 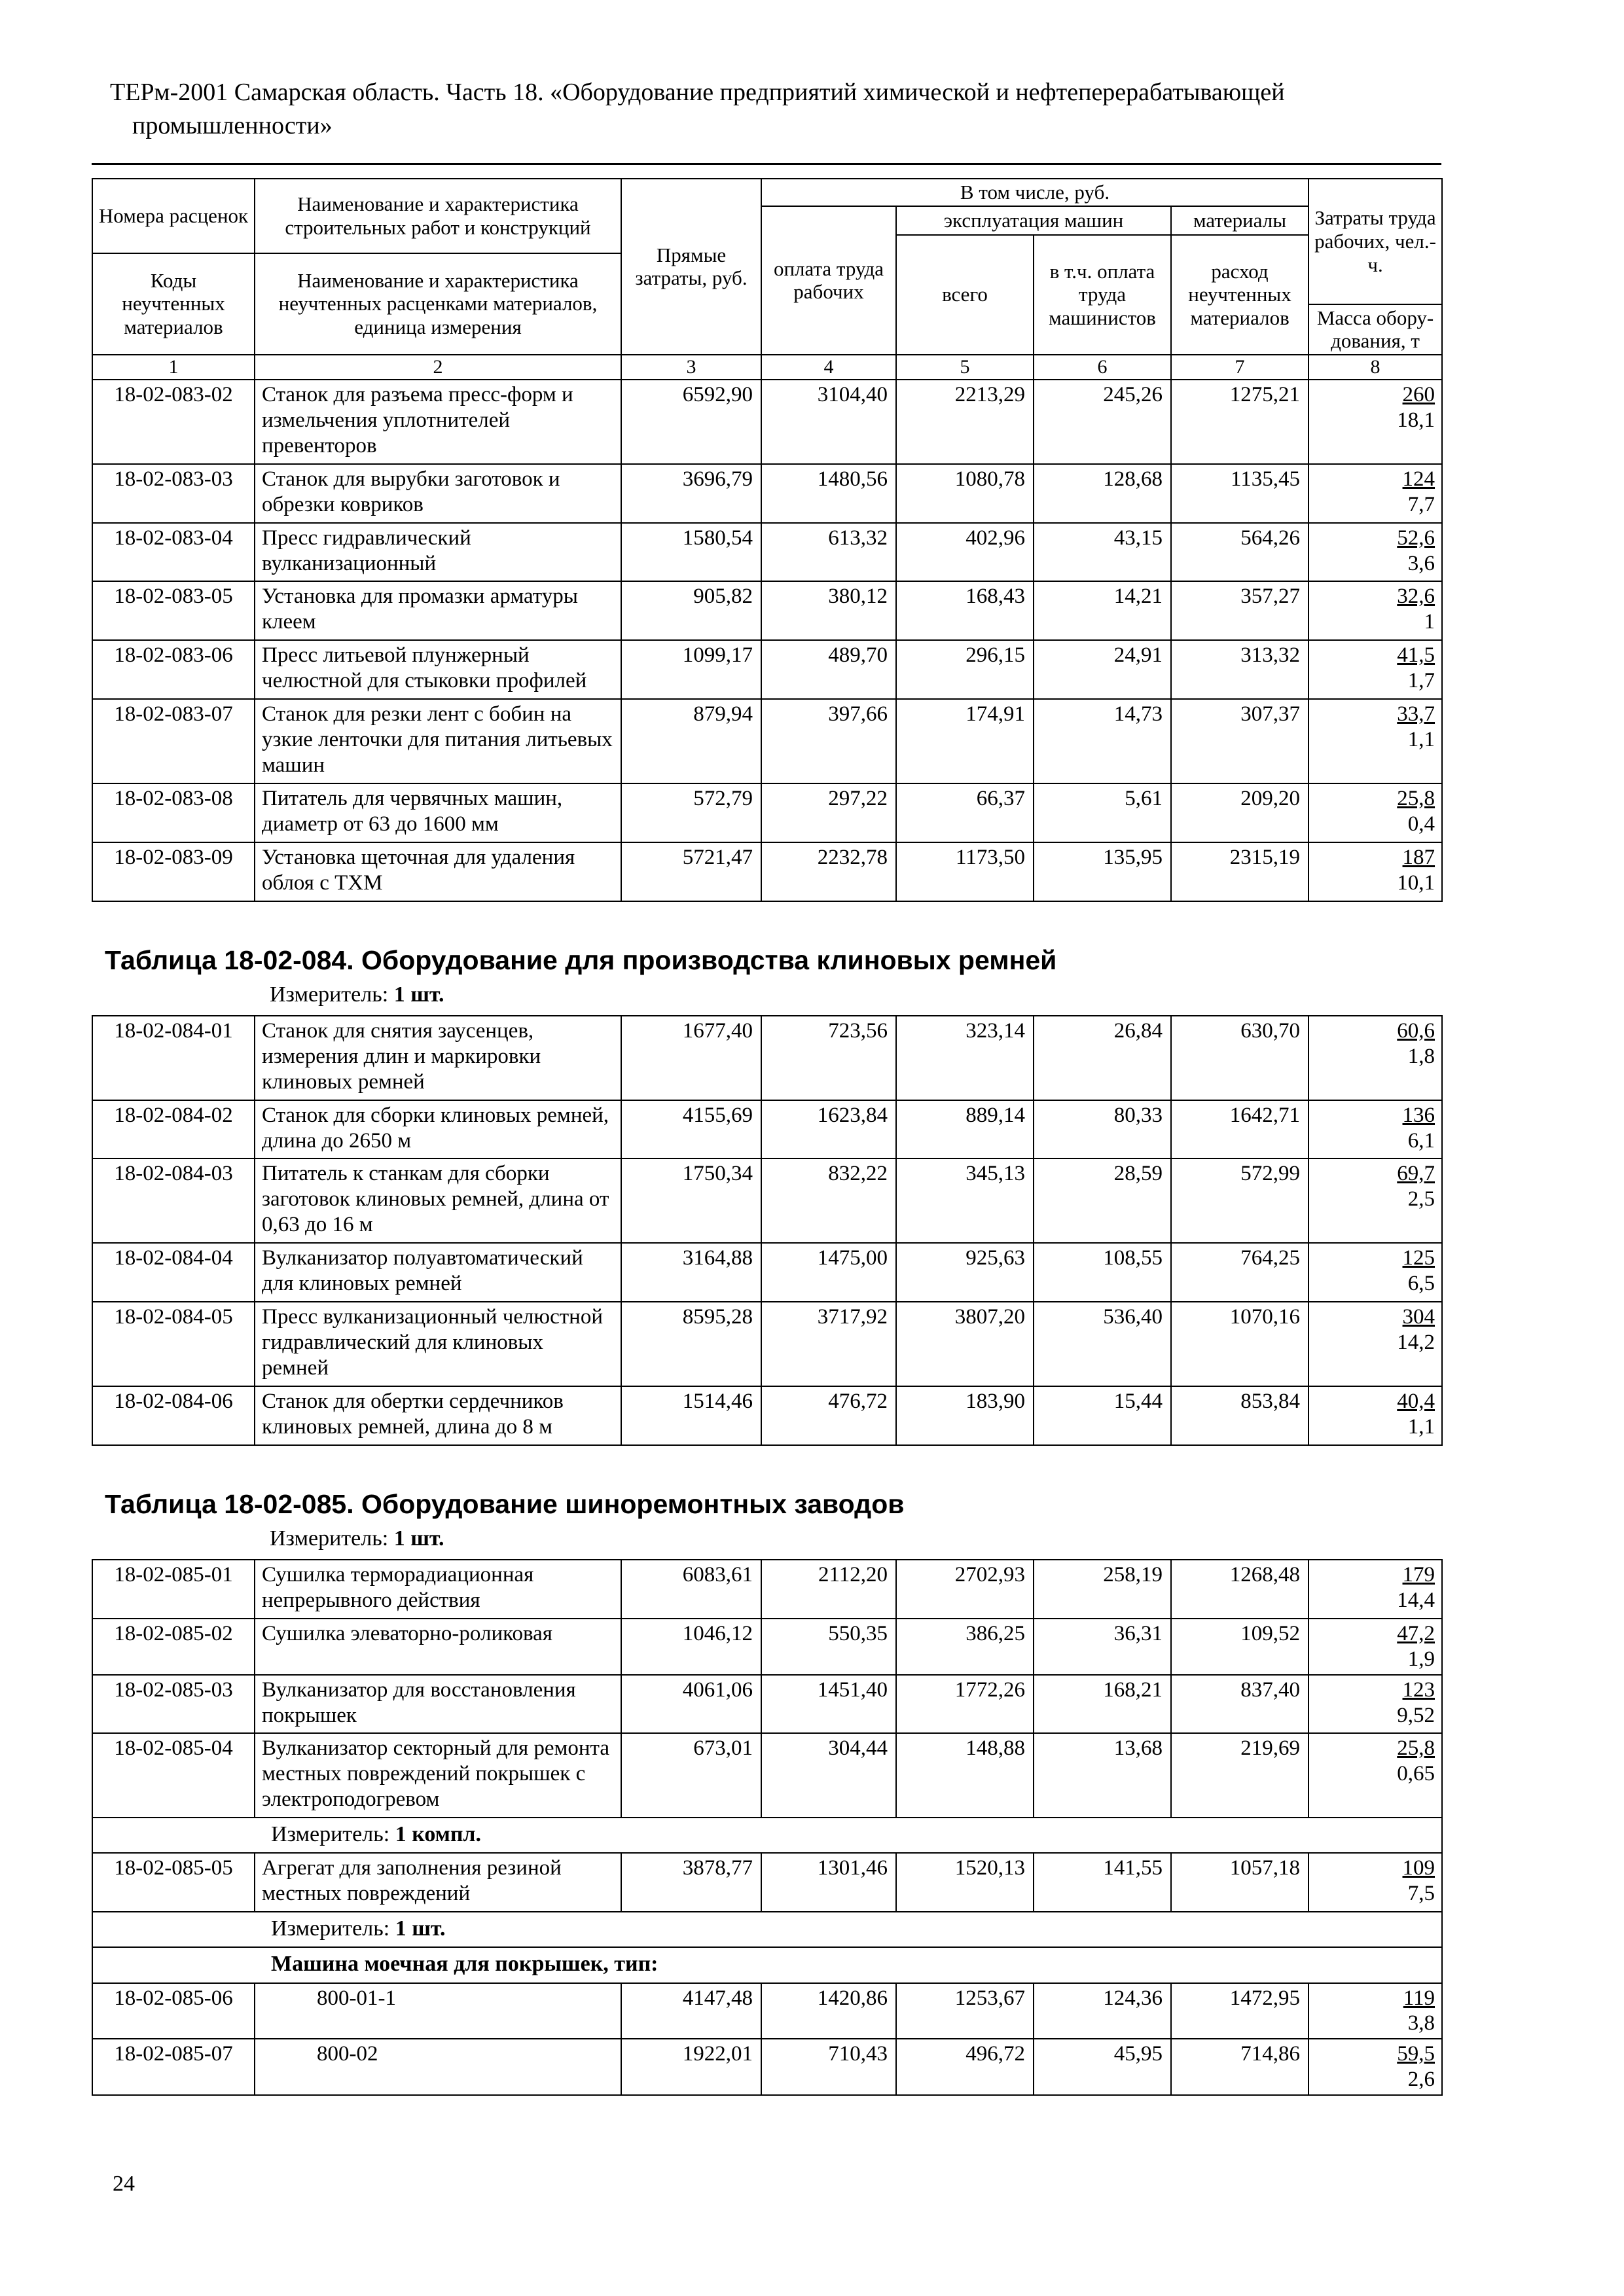 I want to click on rate-code: 18-02-084-03, so click(x=173, y=1201).